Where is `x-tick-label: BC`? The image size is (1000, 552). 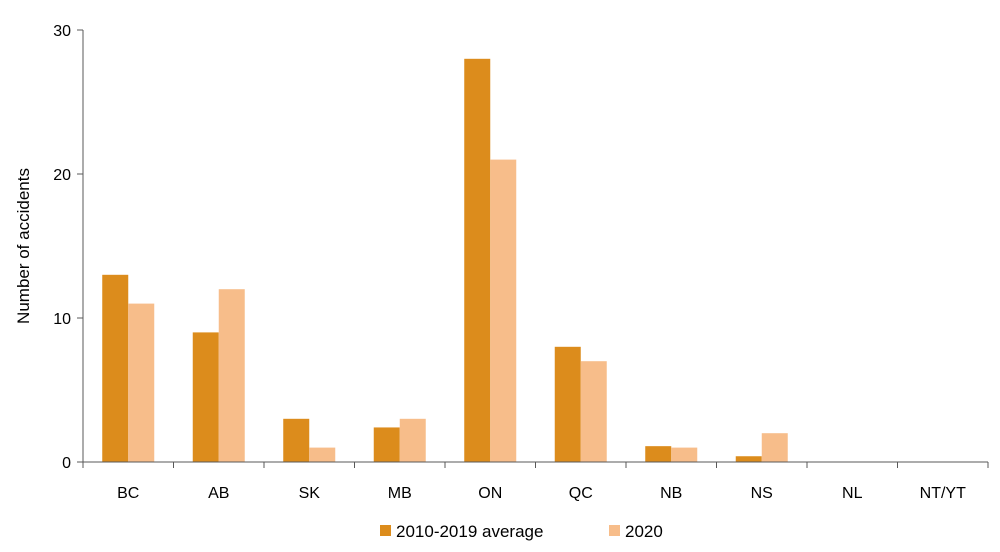 x-tick-label: BC is located at coordinates (128, 493).